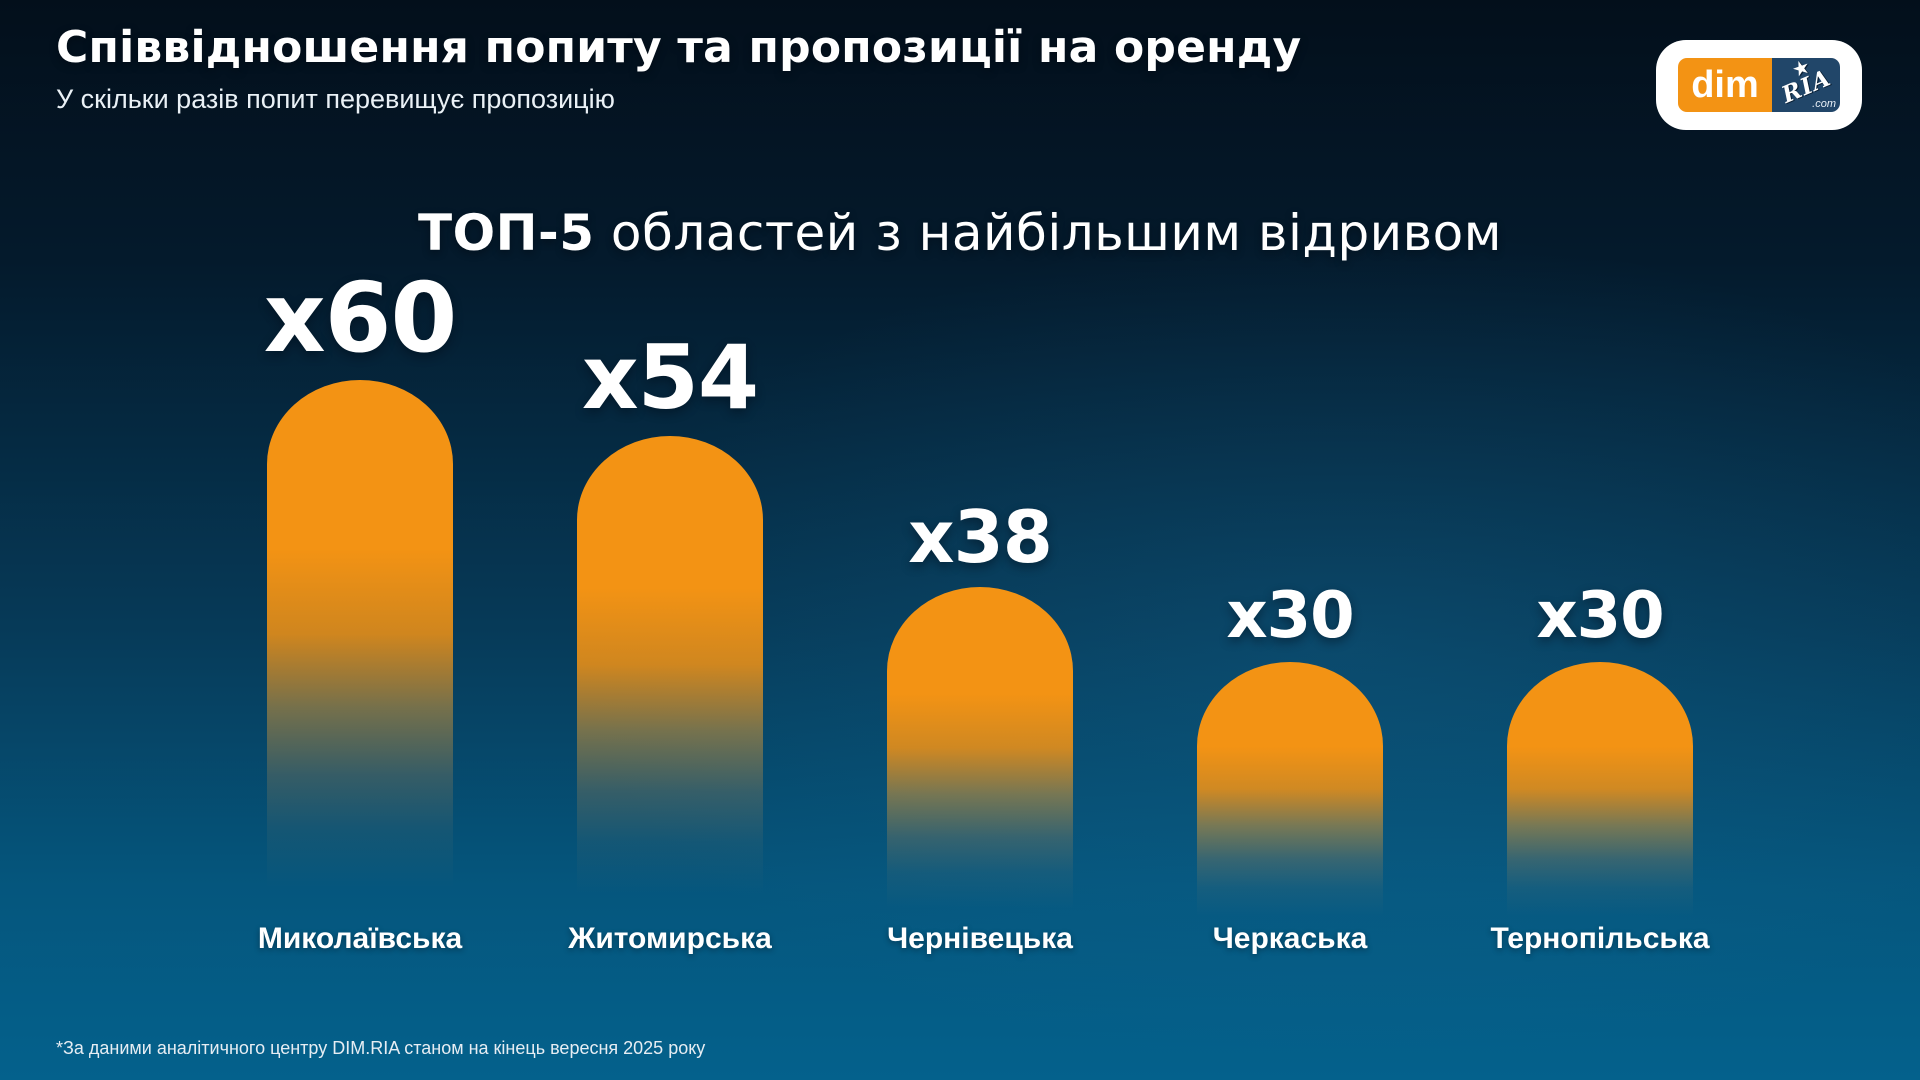 The height and width of the screenshot is (1080, 1920). I want to click on bar-value-label: x38, so click(980, 536).